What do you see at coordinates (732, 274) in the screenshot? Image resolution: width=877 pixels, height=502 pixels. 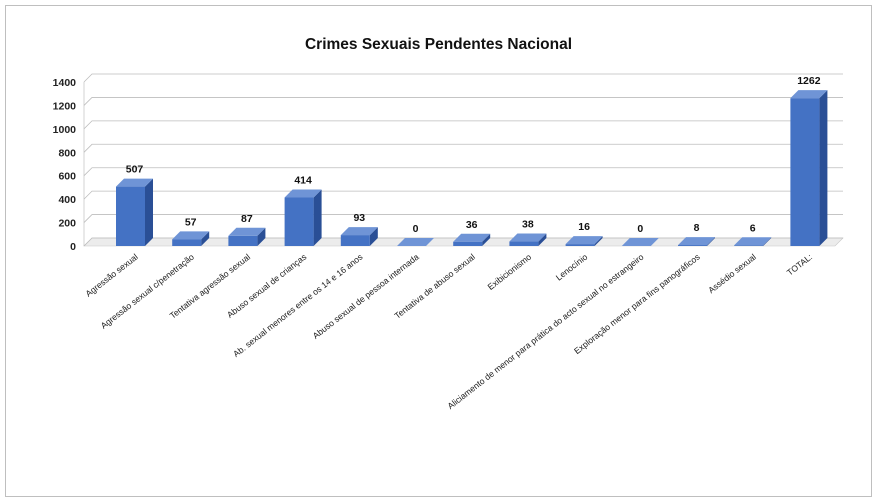 I see `category-label: Assédio sexual` at bounding box center [732, 274].